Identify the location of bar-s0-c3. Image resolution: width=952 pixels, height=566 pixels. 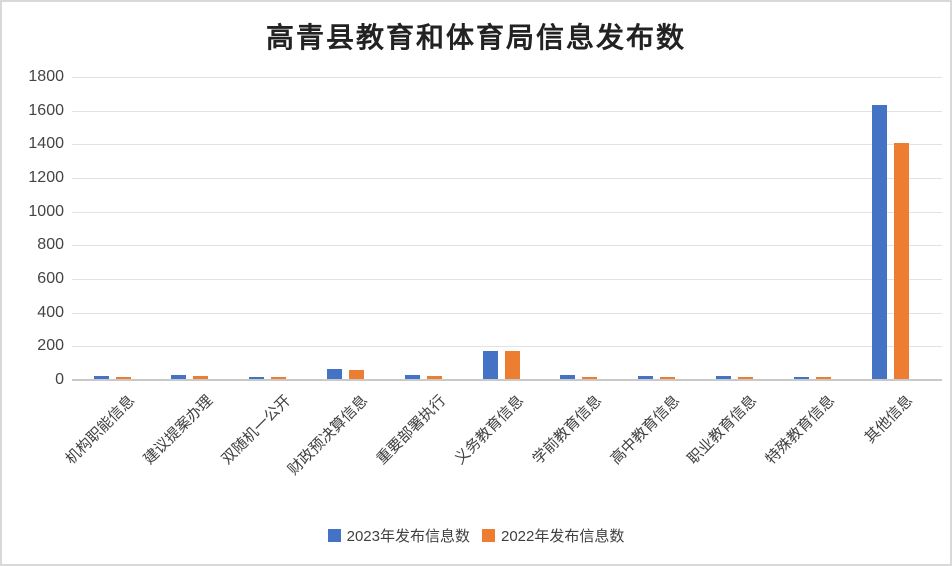
(334, 374).